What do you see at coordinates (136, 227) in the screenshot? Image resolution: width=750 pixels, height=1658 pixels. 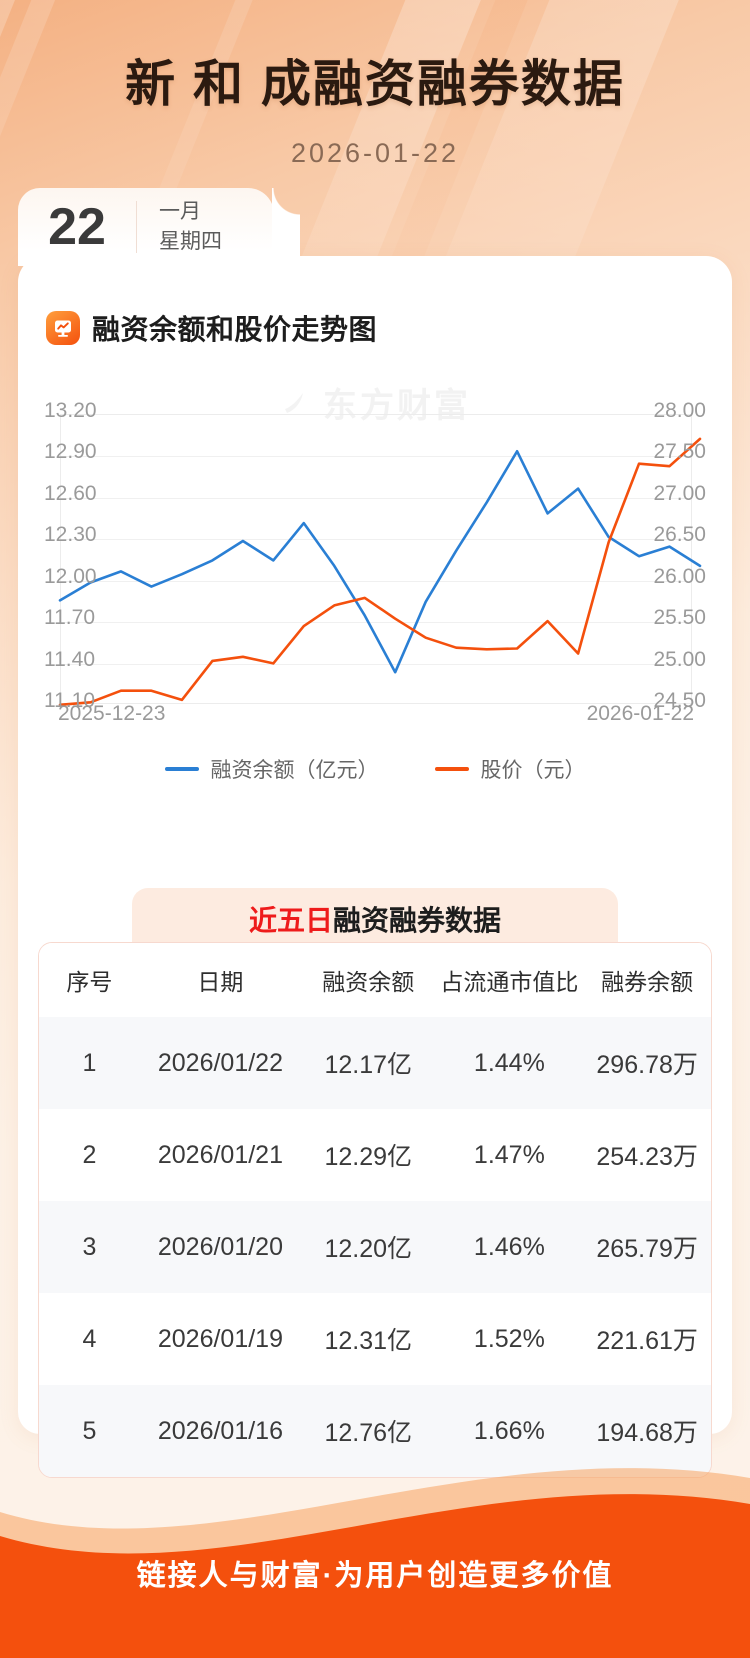 I see `date-divider` at bounding box center [136, 227].